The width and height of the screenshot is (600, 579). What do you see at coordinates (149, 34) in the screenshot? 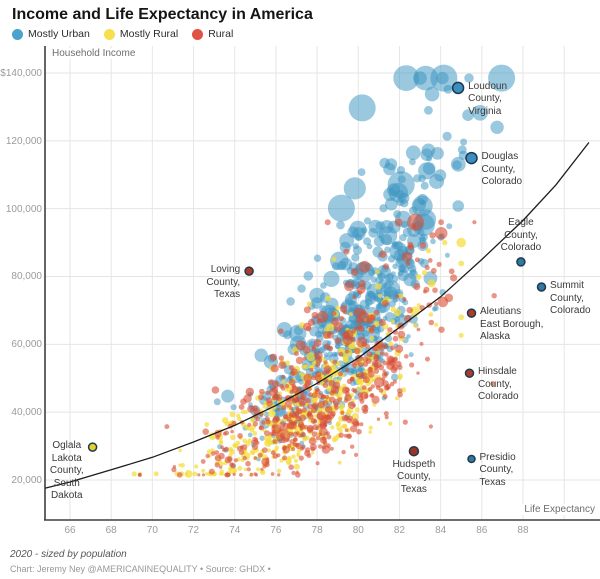
I see `legend-label: Mostly Rural` at bounding box center [149, 34].